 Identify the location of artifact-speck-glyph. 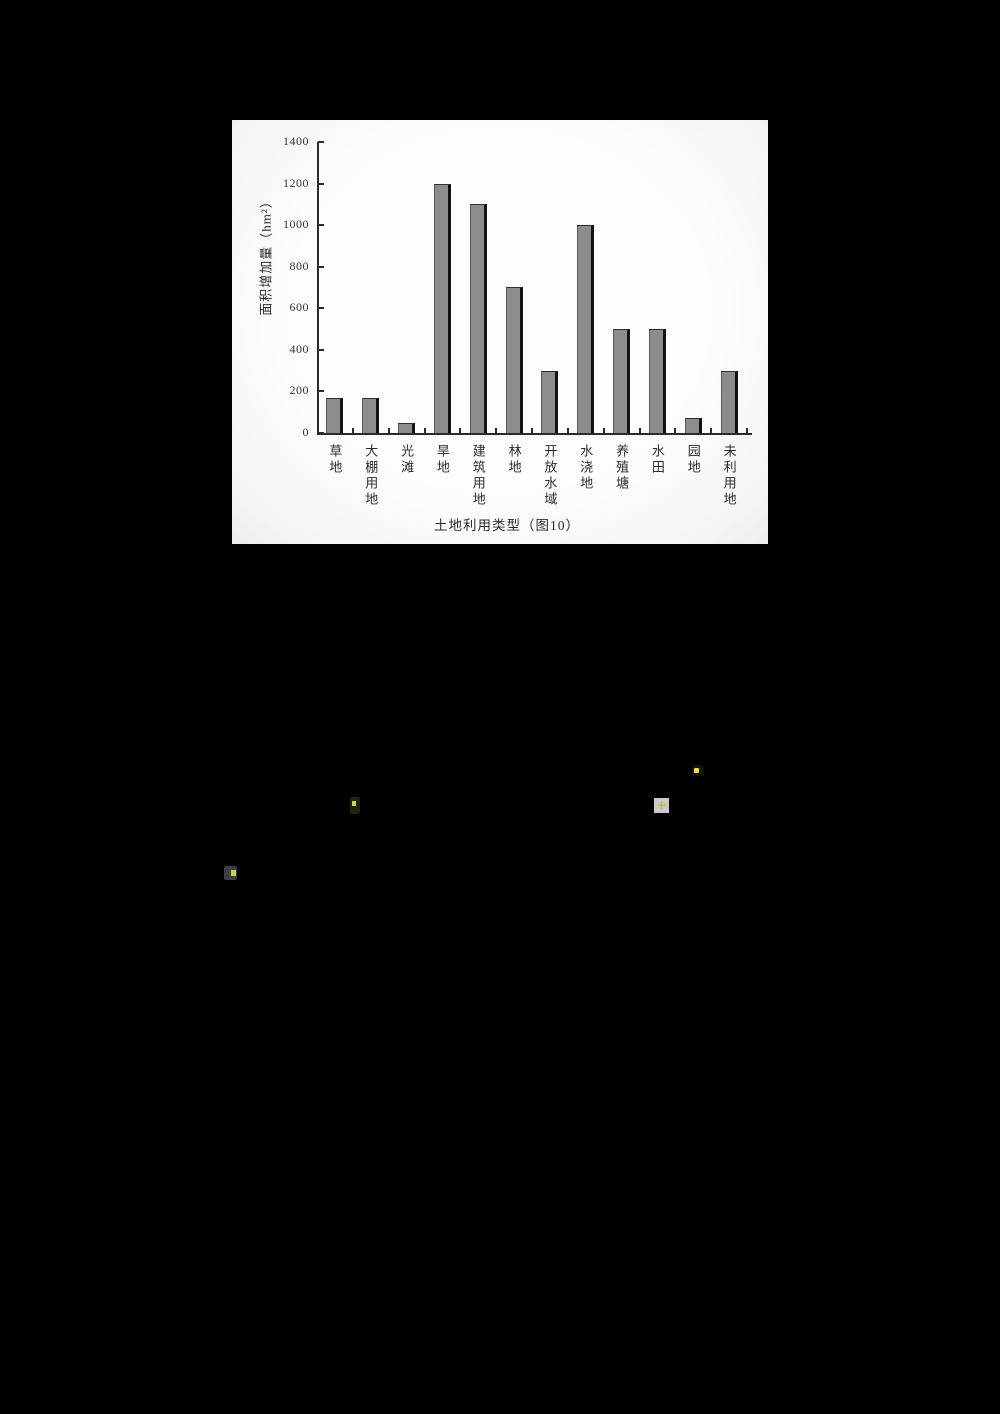
(355, 805).